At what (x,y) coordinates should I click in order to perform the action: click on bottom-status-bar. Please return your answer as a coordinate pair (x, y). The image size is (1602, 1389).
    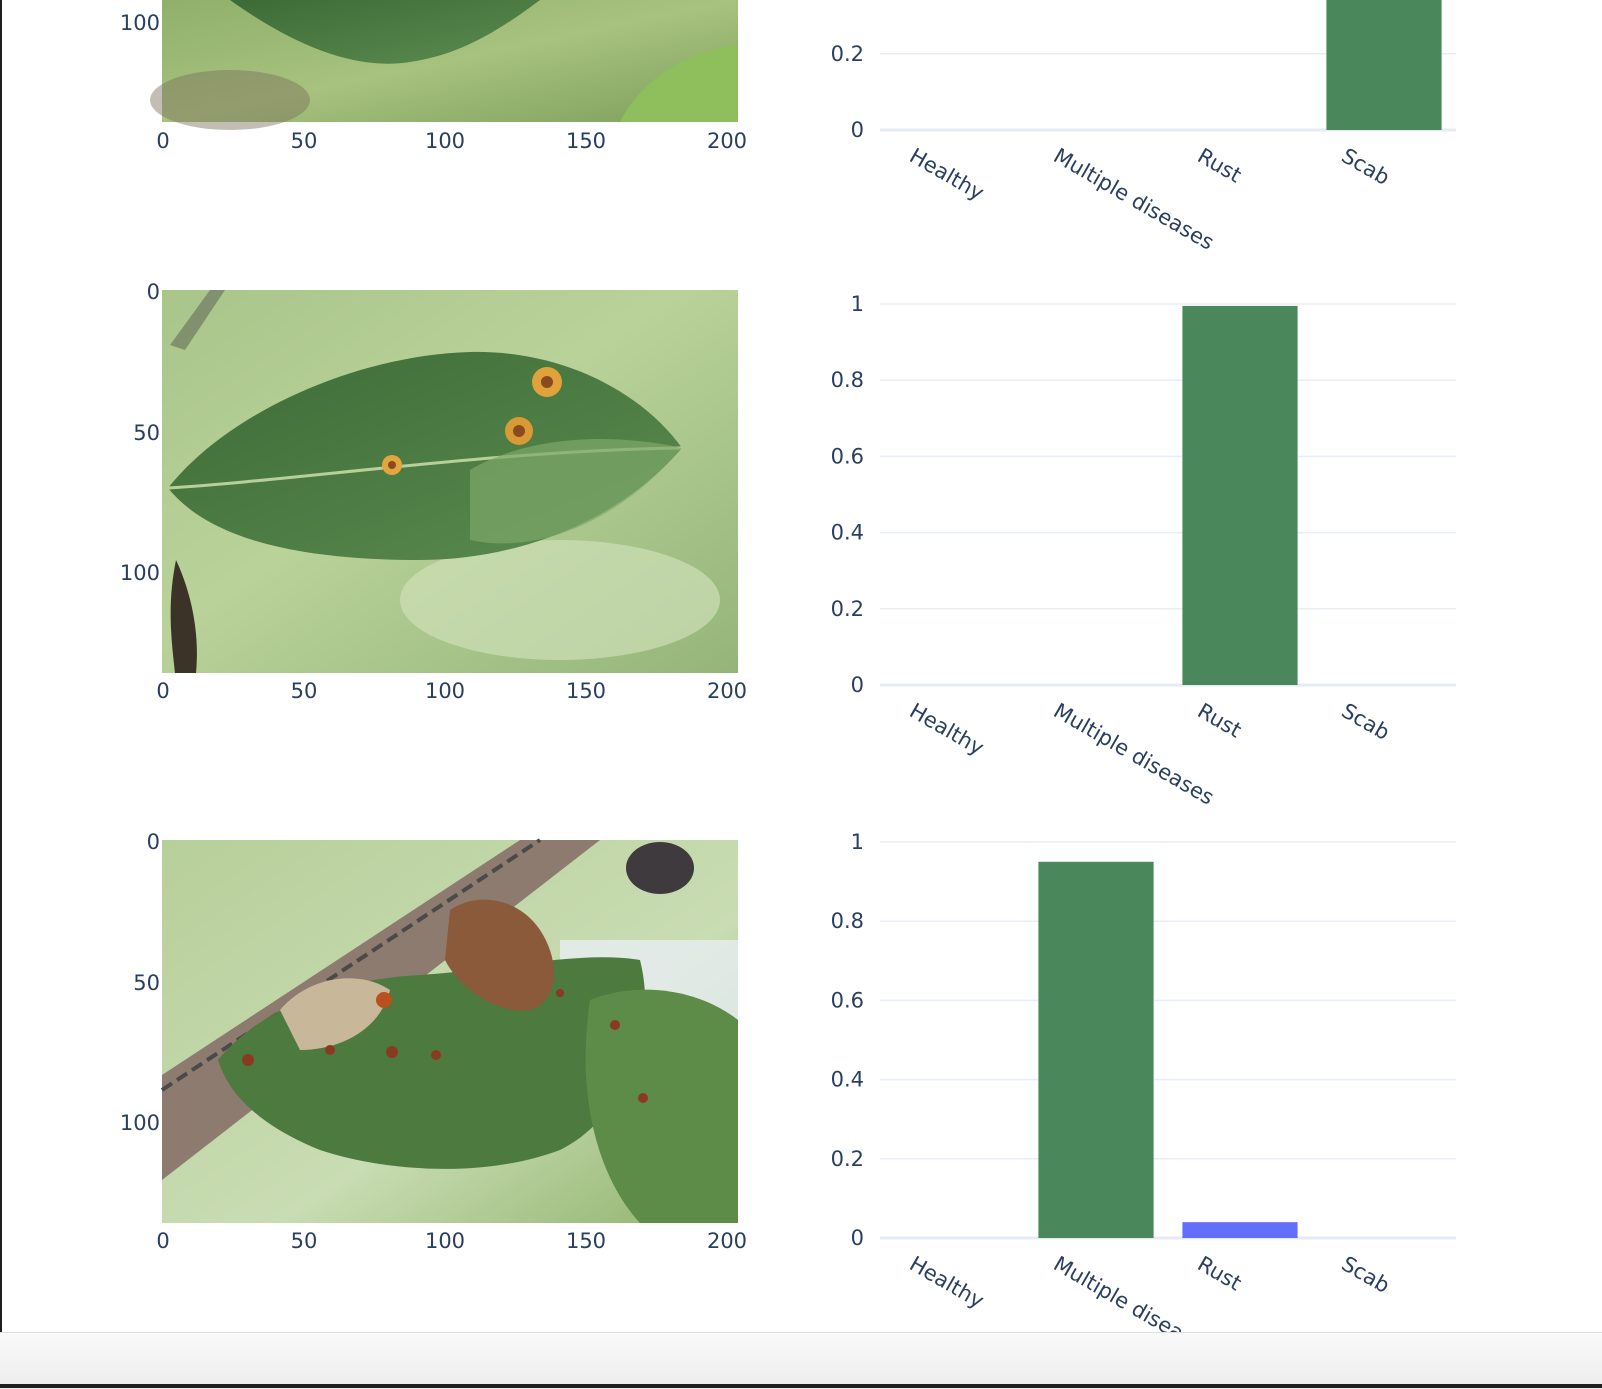
    Looking at the image, I should click on (801, 1360).